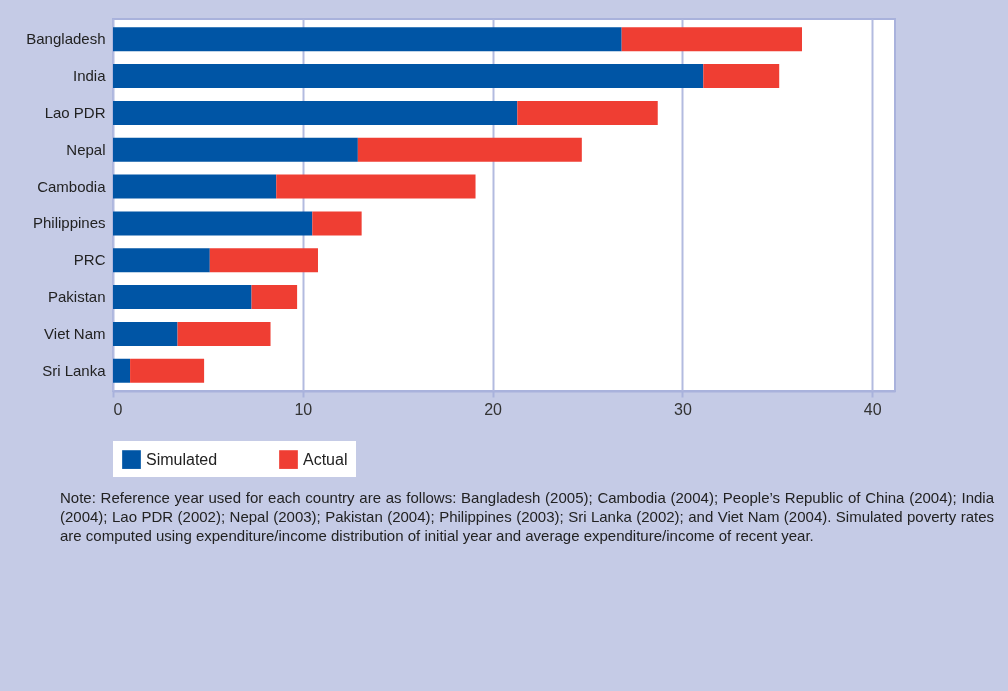  Describe the element at coordinates (118, 409) in the screenshot. I see `x-tick-label: 0` at that location.